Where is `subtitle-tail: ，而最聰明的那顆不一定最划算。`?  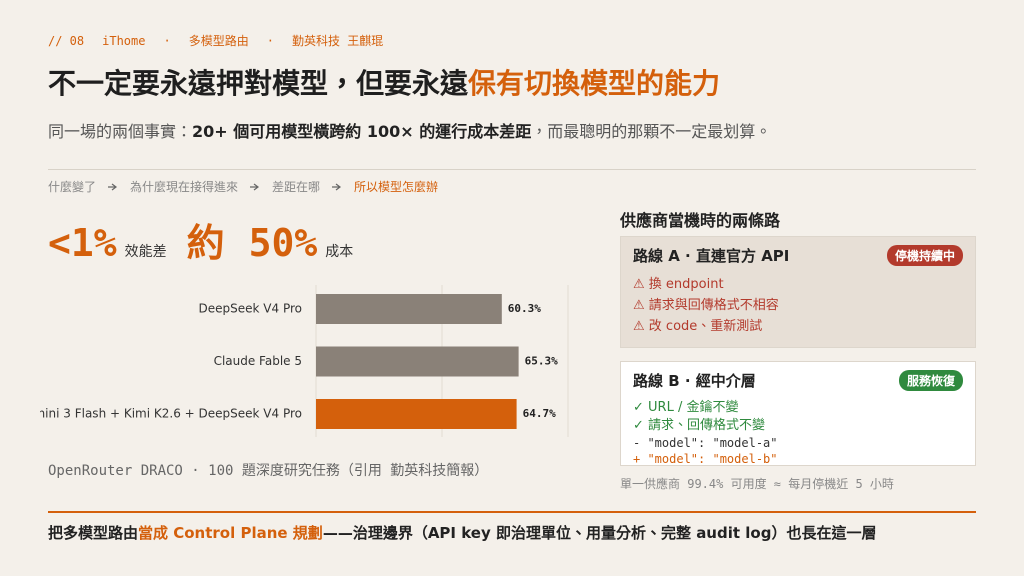
subtitle-tail: ，而最聰明的那顆不一定最划算。 is located at coordinates (651, 131).